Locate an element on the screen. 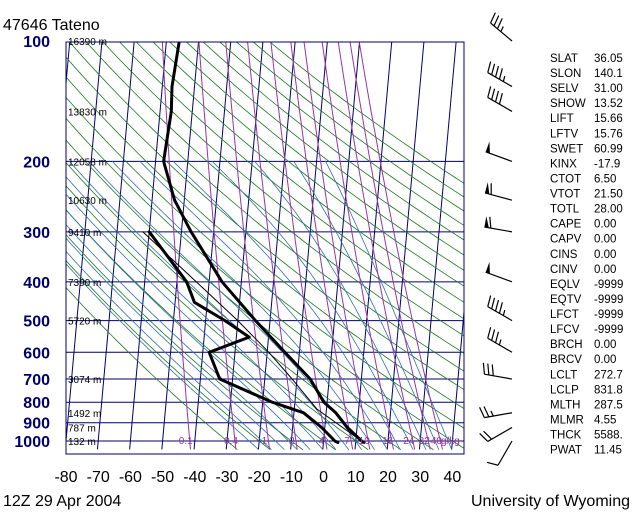 The height and width of the screenshot is (512, 640). pressure-tick-label: 400 is located at coordinates (36, 283).